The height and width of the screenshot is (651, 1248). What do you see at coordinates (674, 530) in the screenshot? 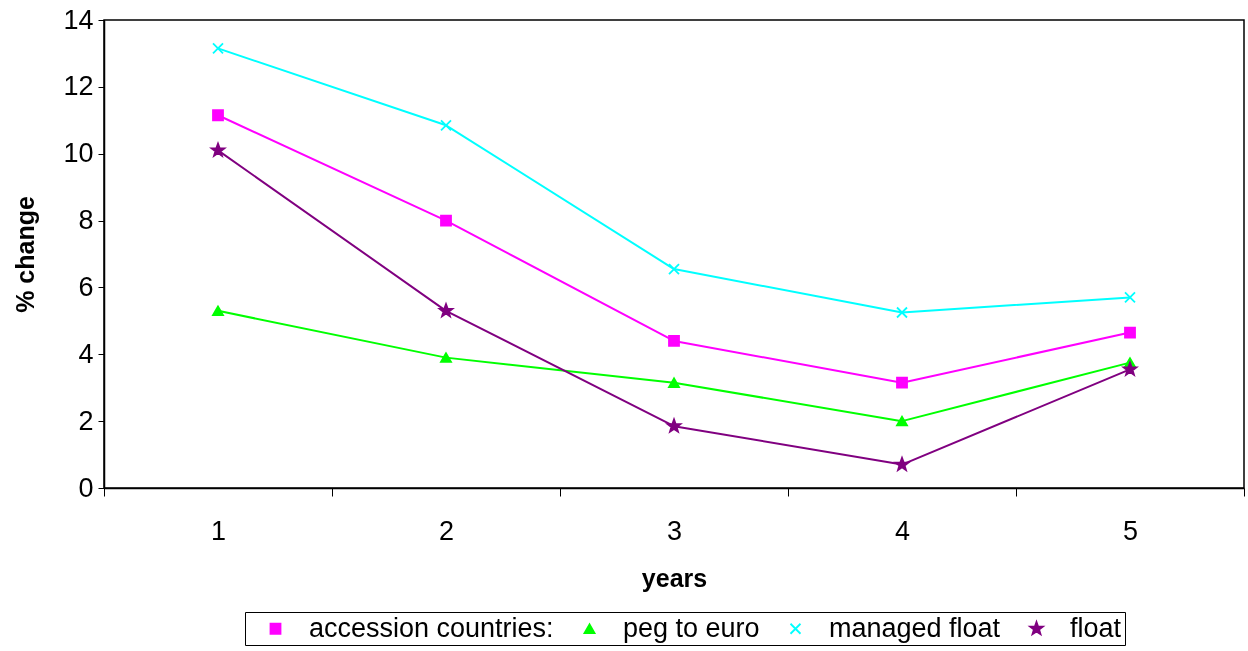
I see `x-tick-label: 3` at bounding box center [674, 530].